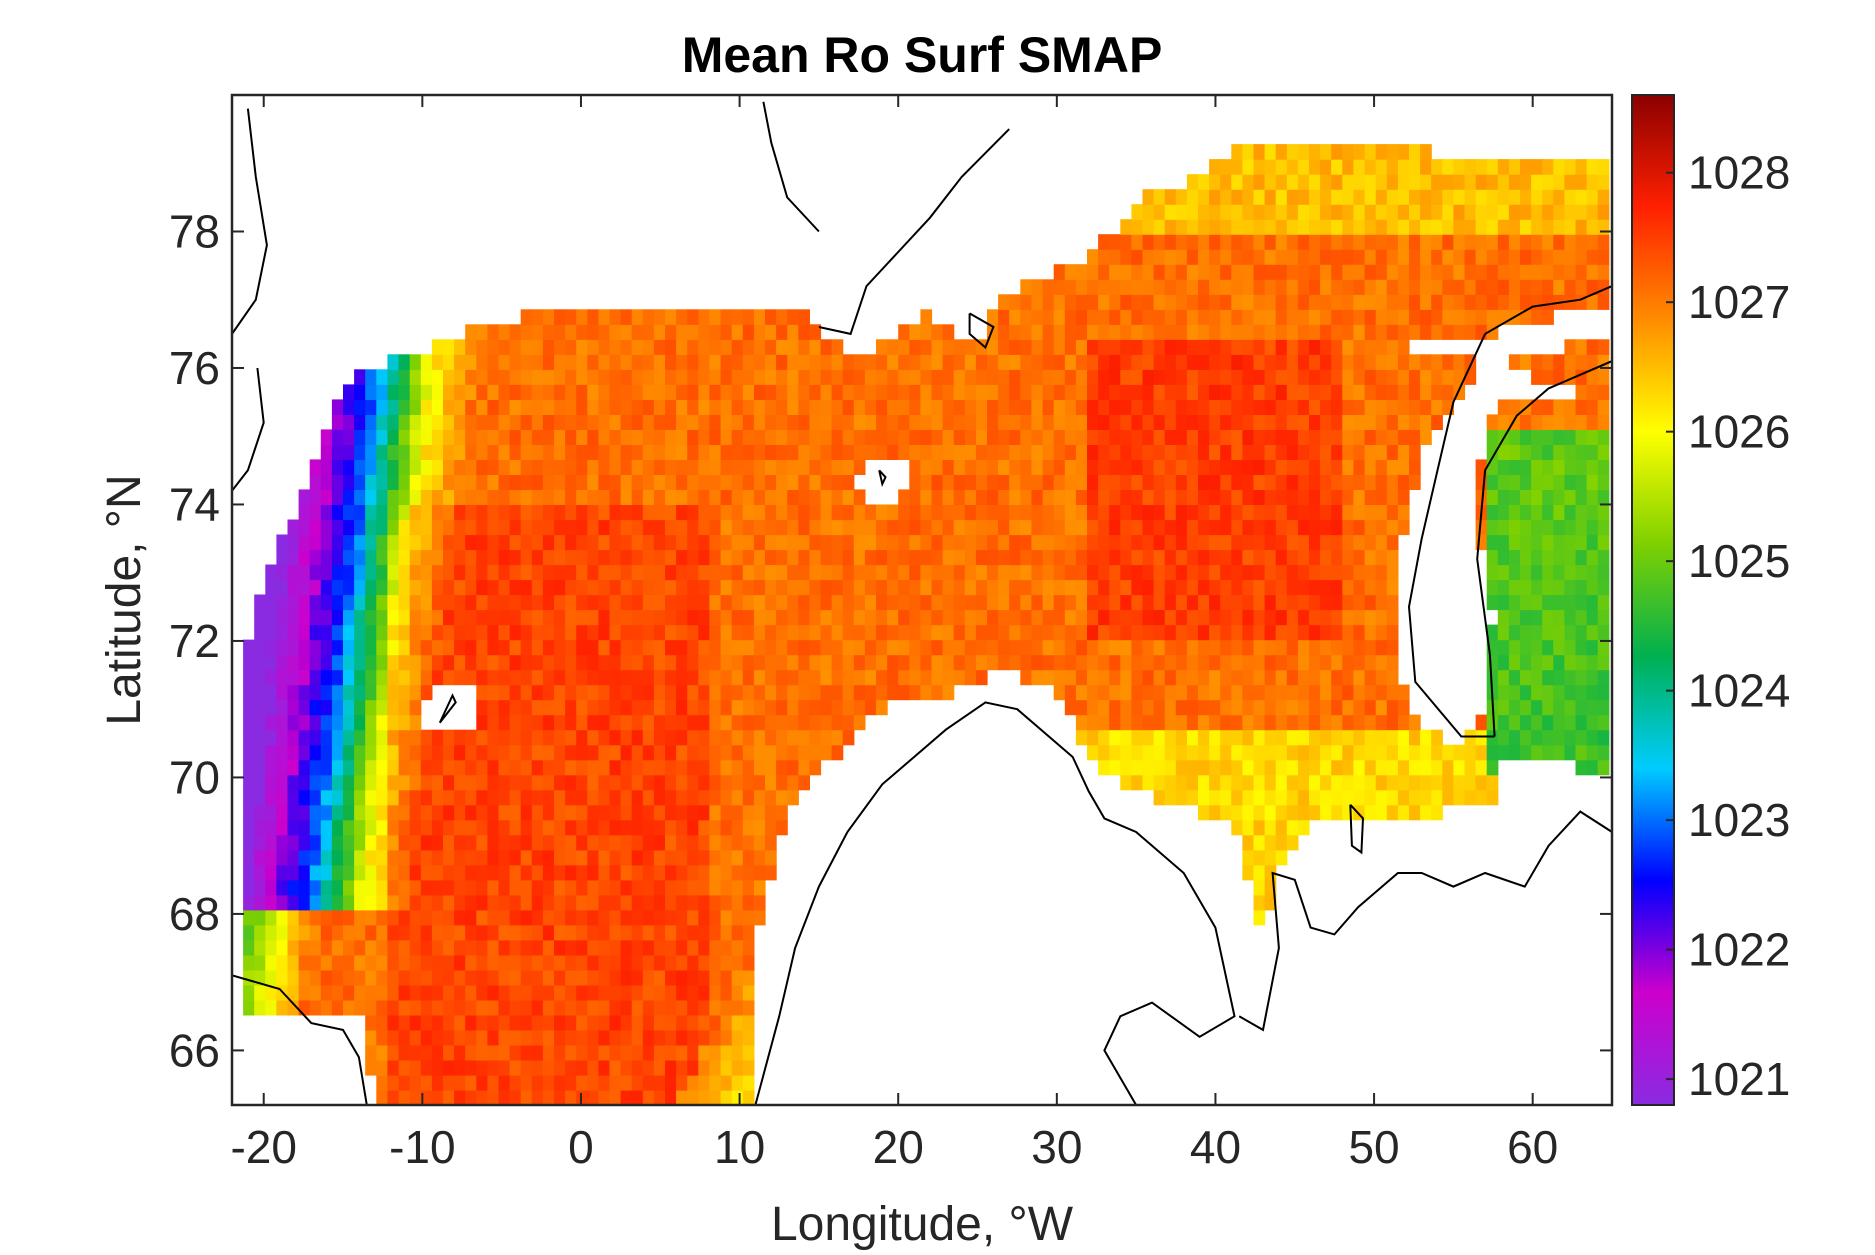 This screenshot has width=1875, height=1255. Describe the element at coordinates (922, 1224) in the screenshot. I see `x-axis-label: Longitude, °W` at that location.